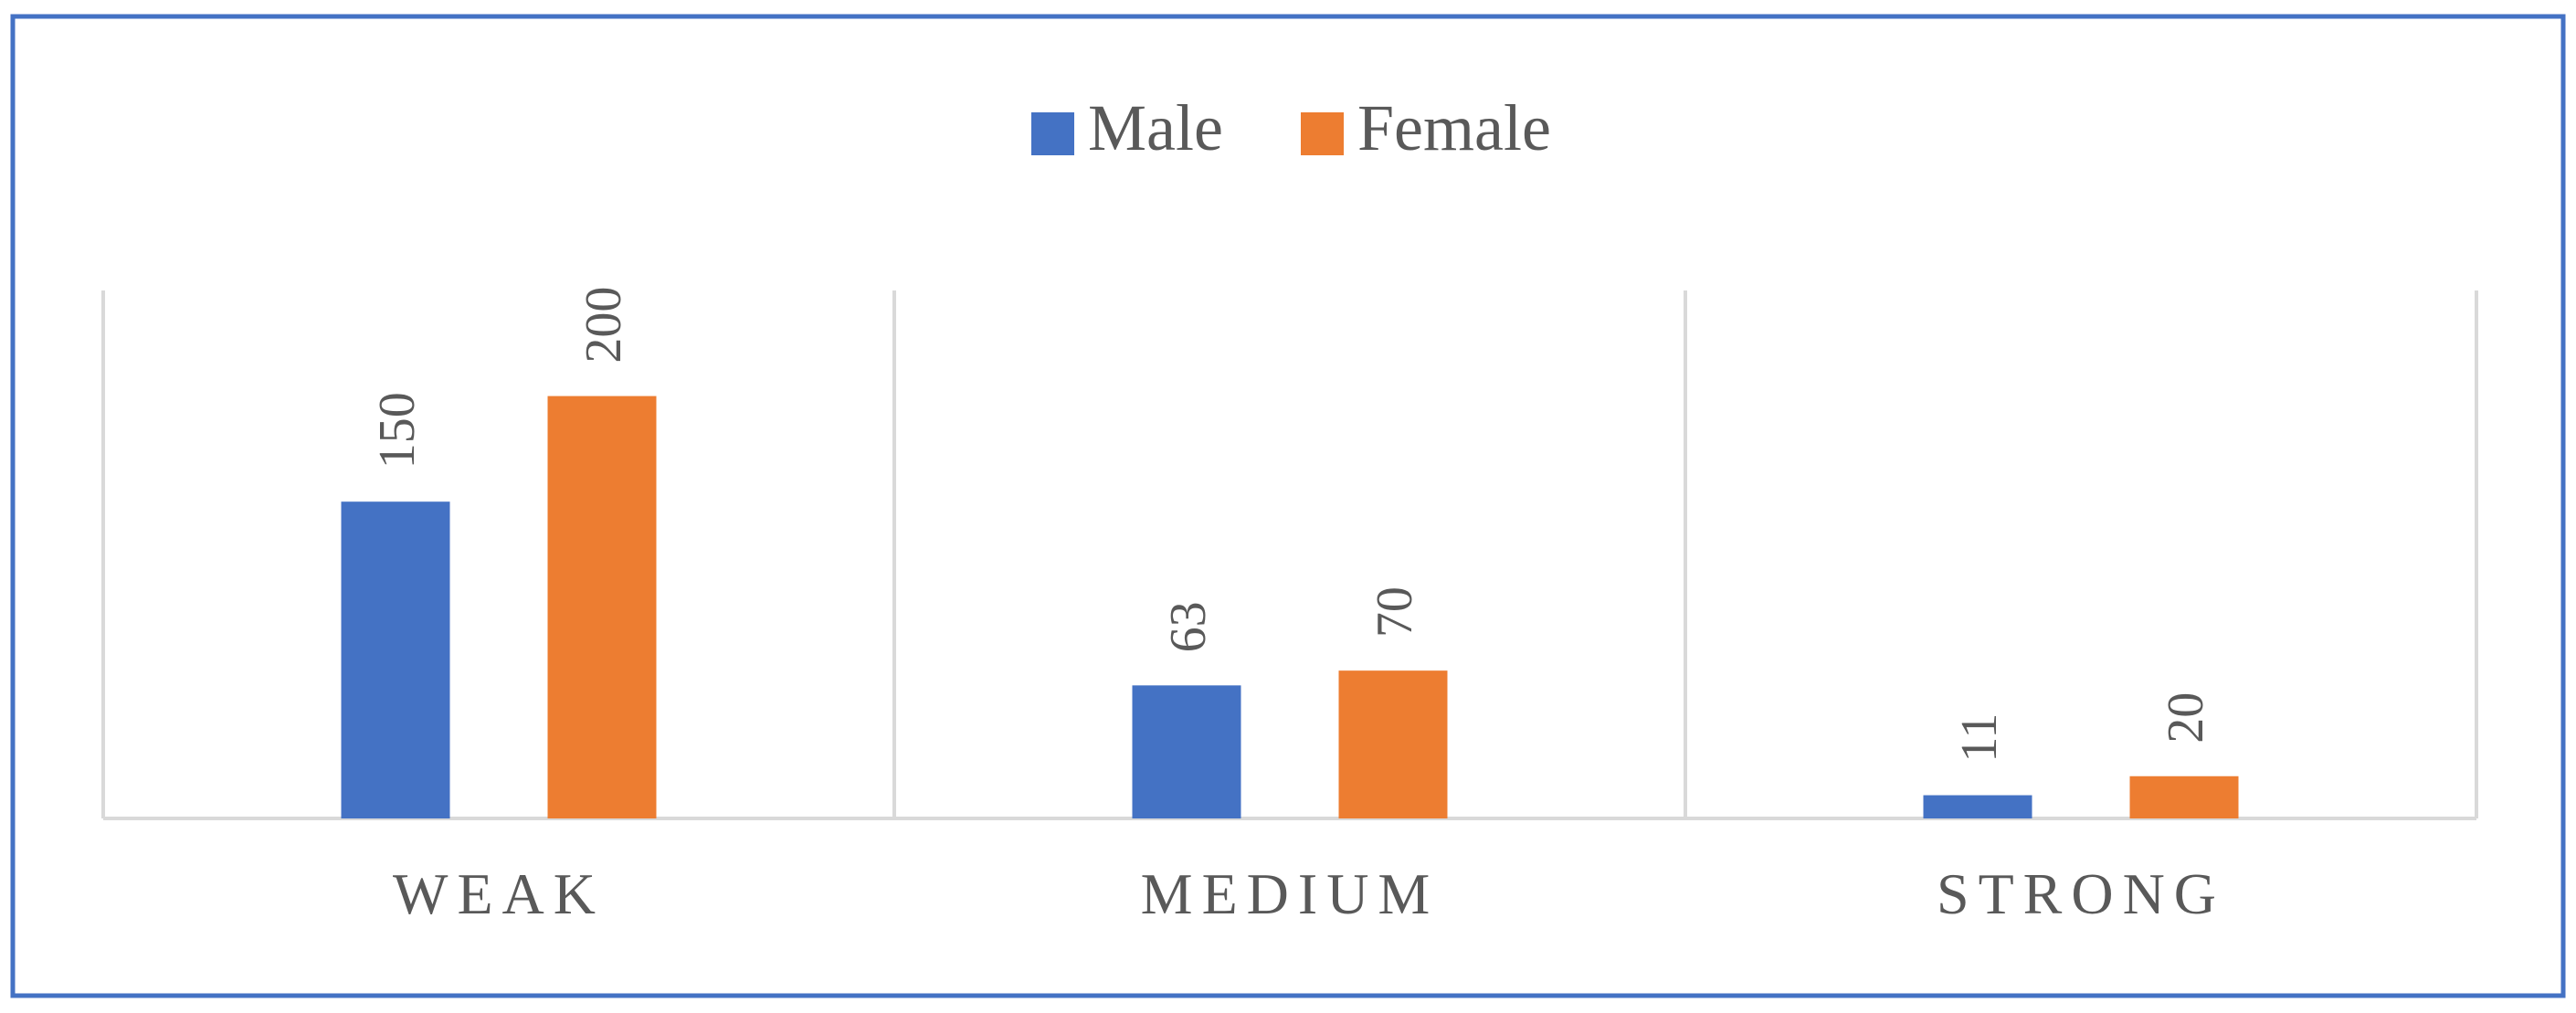  Describe the element at coordinates (1155, 127) in the screenshot. I see `legend-label: Male` at that location.